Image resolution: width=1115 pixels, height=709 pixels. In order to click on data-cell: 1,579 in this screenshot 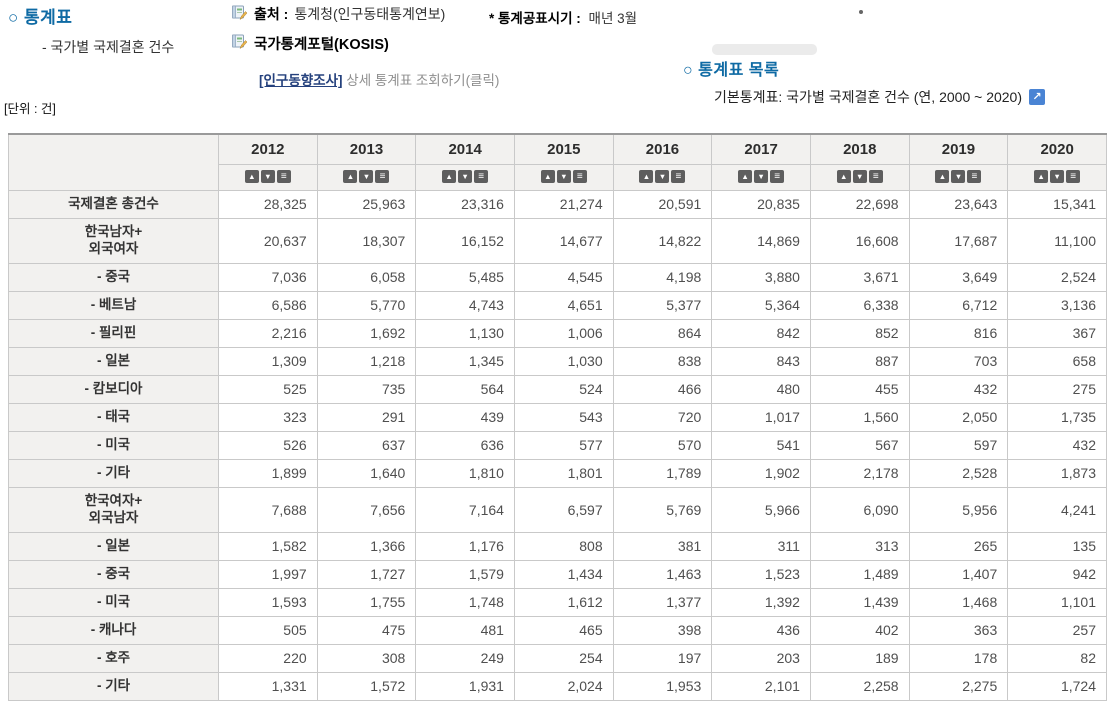, I will do `click(465, 574)`.